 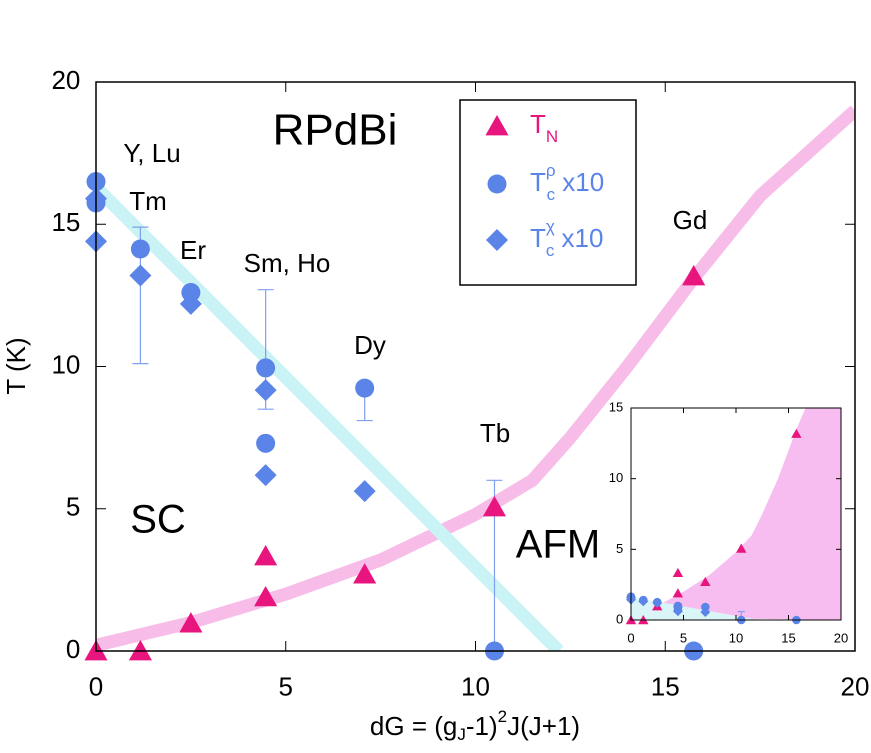 What do you see at coordinates (502, 716) in the screenshot?
I see `x-axis-label-part: 2` at bounding box center [502, 716].